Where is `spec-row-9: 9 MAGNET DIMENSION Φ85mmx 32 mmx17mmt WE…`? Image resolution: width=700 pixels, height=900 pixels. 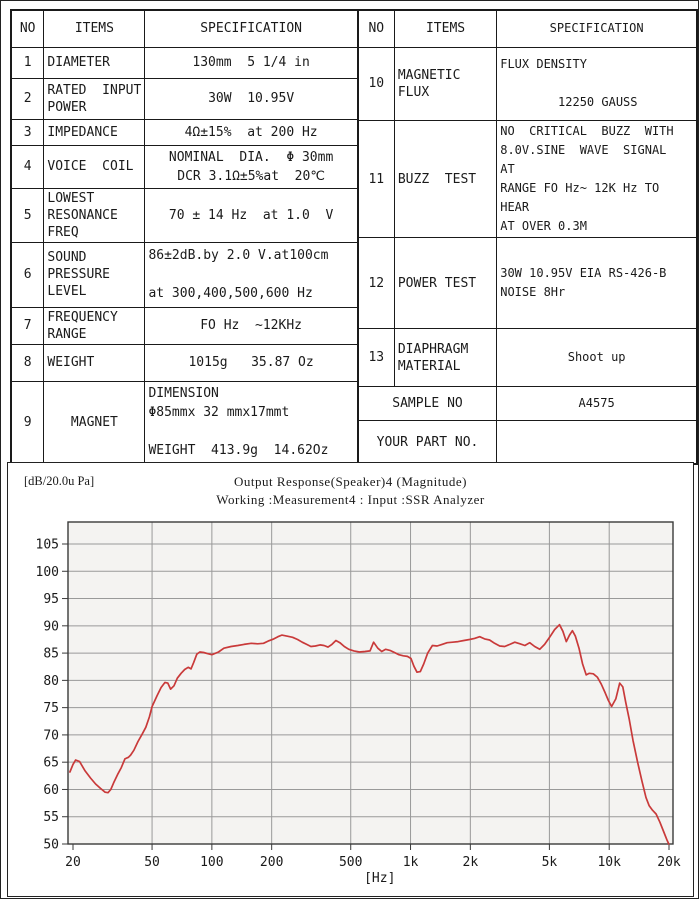 spec-row-9: 9 MAGNET DIMENSION Φ85mmx 32 mmx17mmt WE… is located at coordinates (184, 422).